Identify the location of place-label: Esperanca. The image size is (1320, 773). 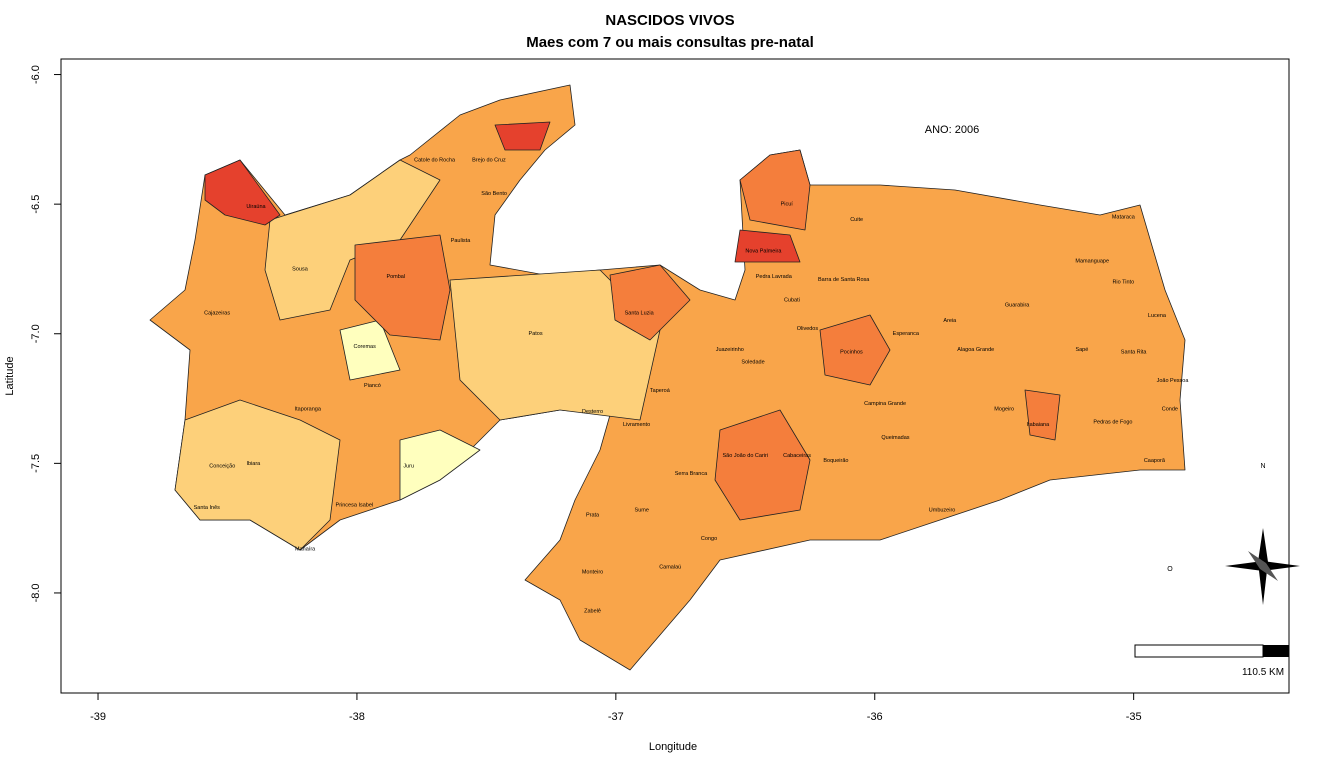
(906, 334).